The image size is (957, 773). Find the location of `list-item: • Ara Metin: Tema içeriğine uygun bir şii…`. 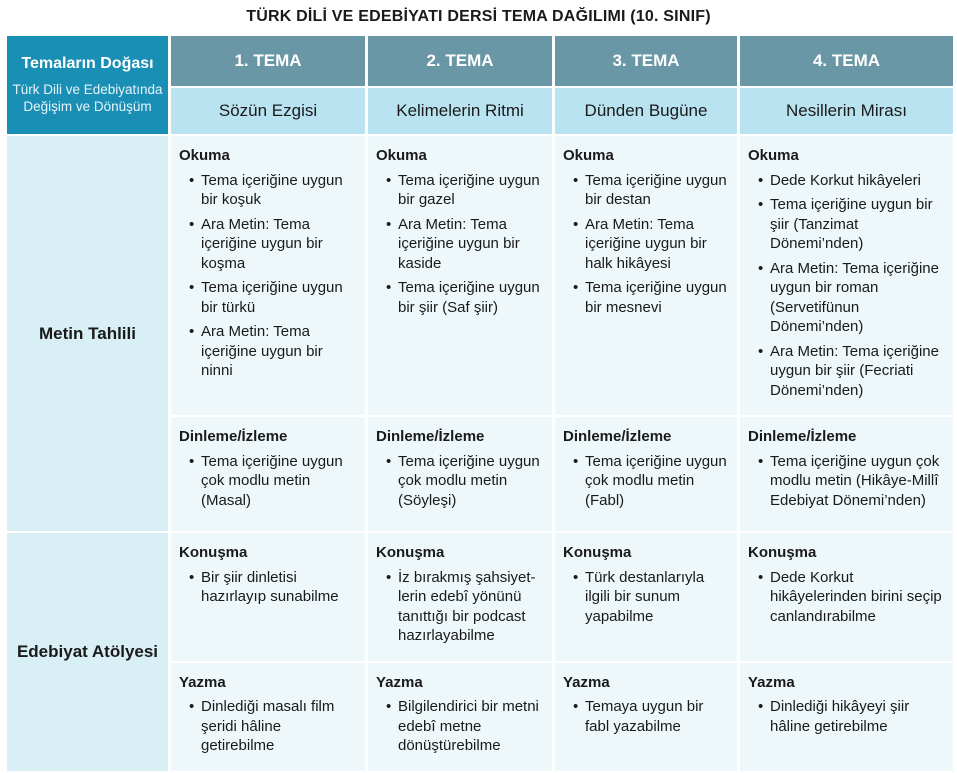

list-item: • Ara Metin: Tema içeriğine uygun bir şii… is located at coordinates (846, 371).